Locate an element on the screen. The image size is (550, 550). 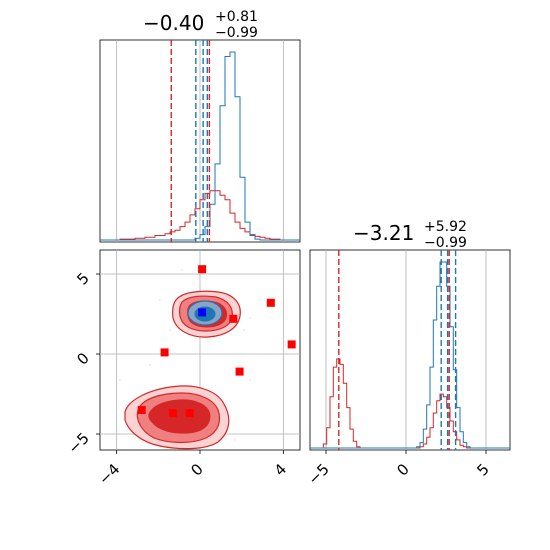
param1-title-plus: +0.81 is located at coordinates (236, 17).